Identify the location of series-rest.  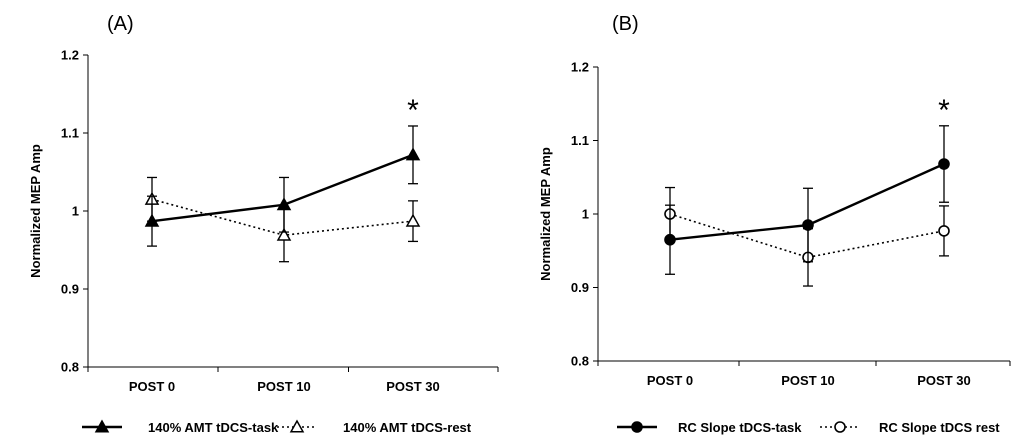
(282, 219).